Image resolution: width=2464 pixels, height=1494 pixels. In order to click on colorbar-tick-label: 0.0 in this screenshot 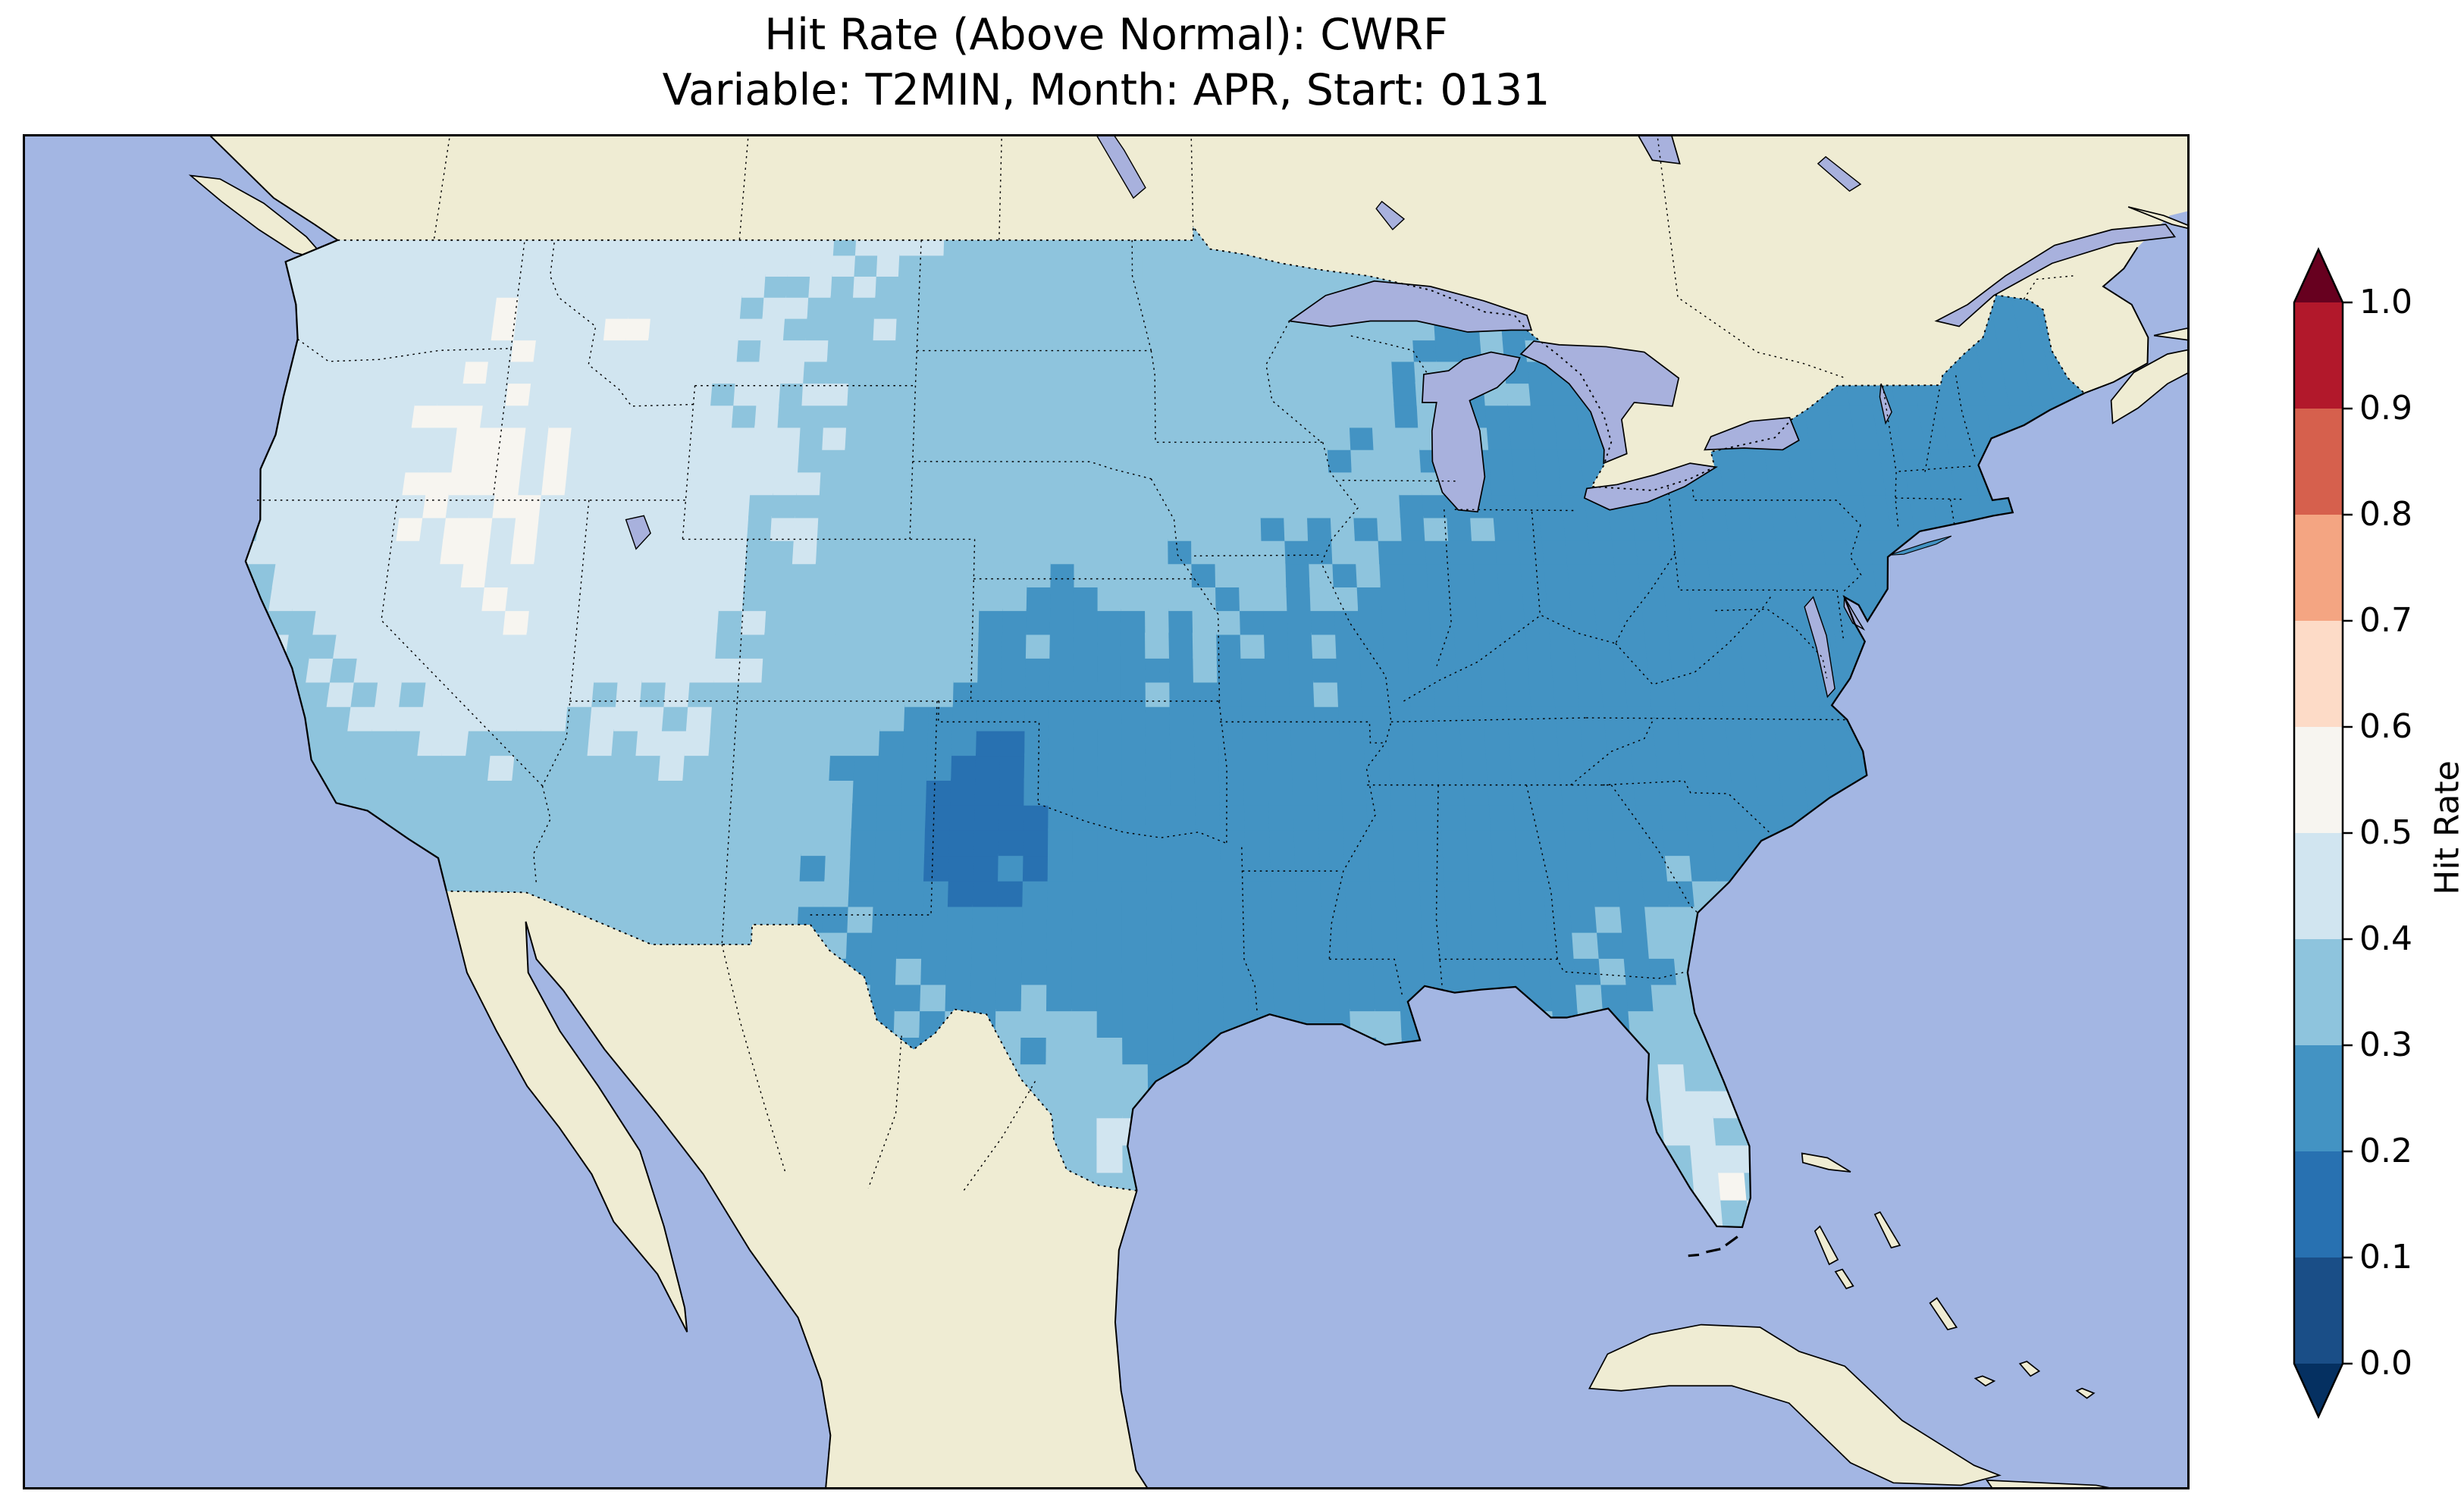, I will do `click(2385, 1363)`.